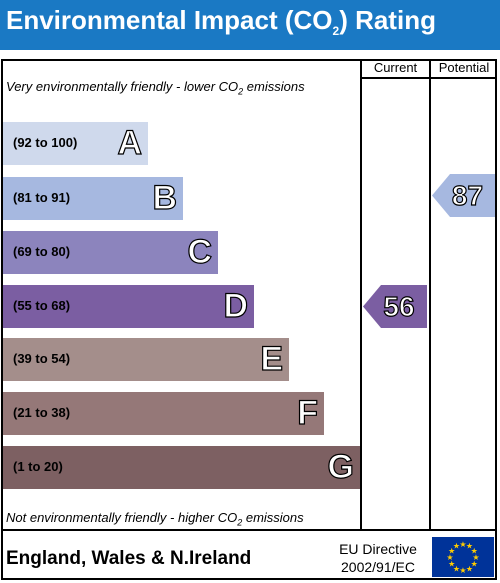 Image resolution: width=500 pixels, height=583 pixels. Describe the element at coordinates (42, 305) in the screenshot. I see `band-range-label: (55 to 68)` at that location.